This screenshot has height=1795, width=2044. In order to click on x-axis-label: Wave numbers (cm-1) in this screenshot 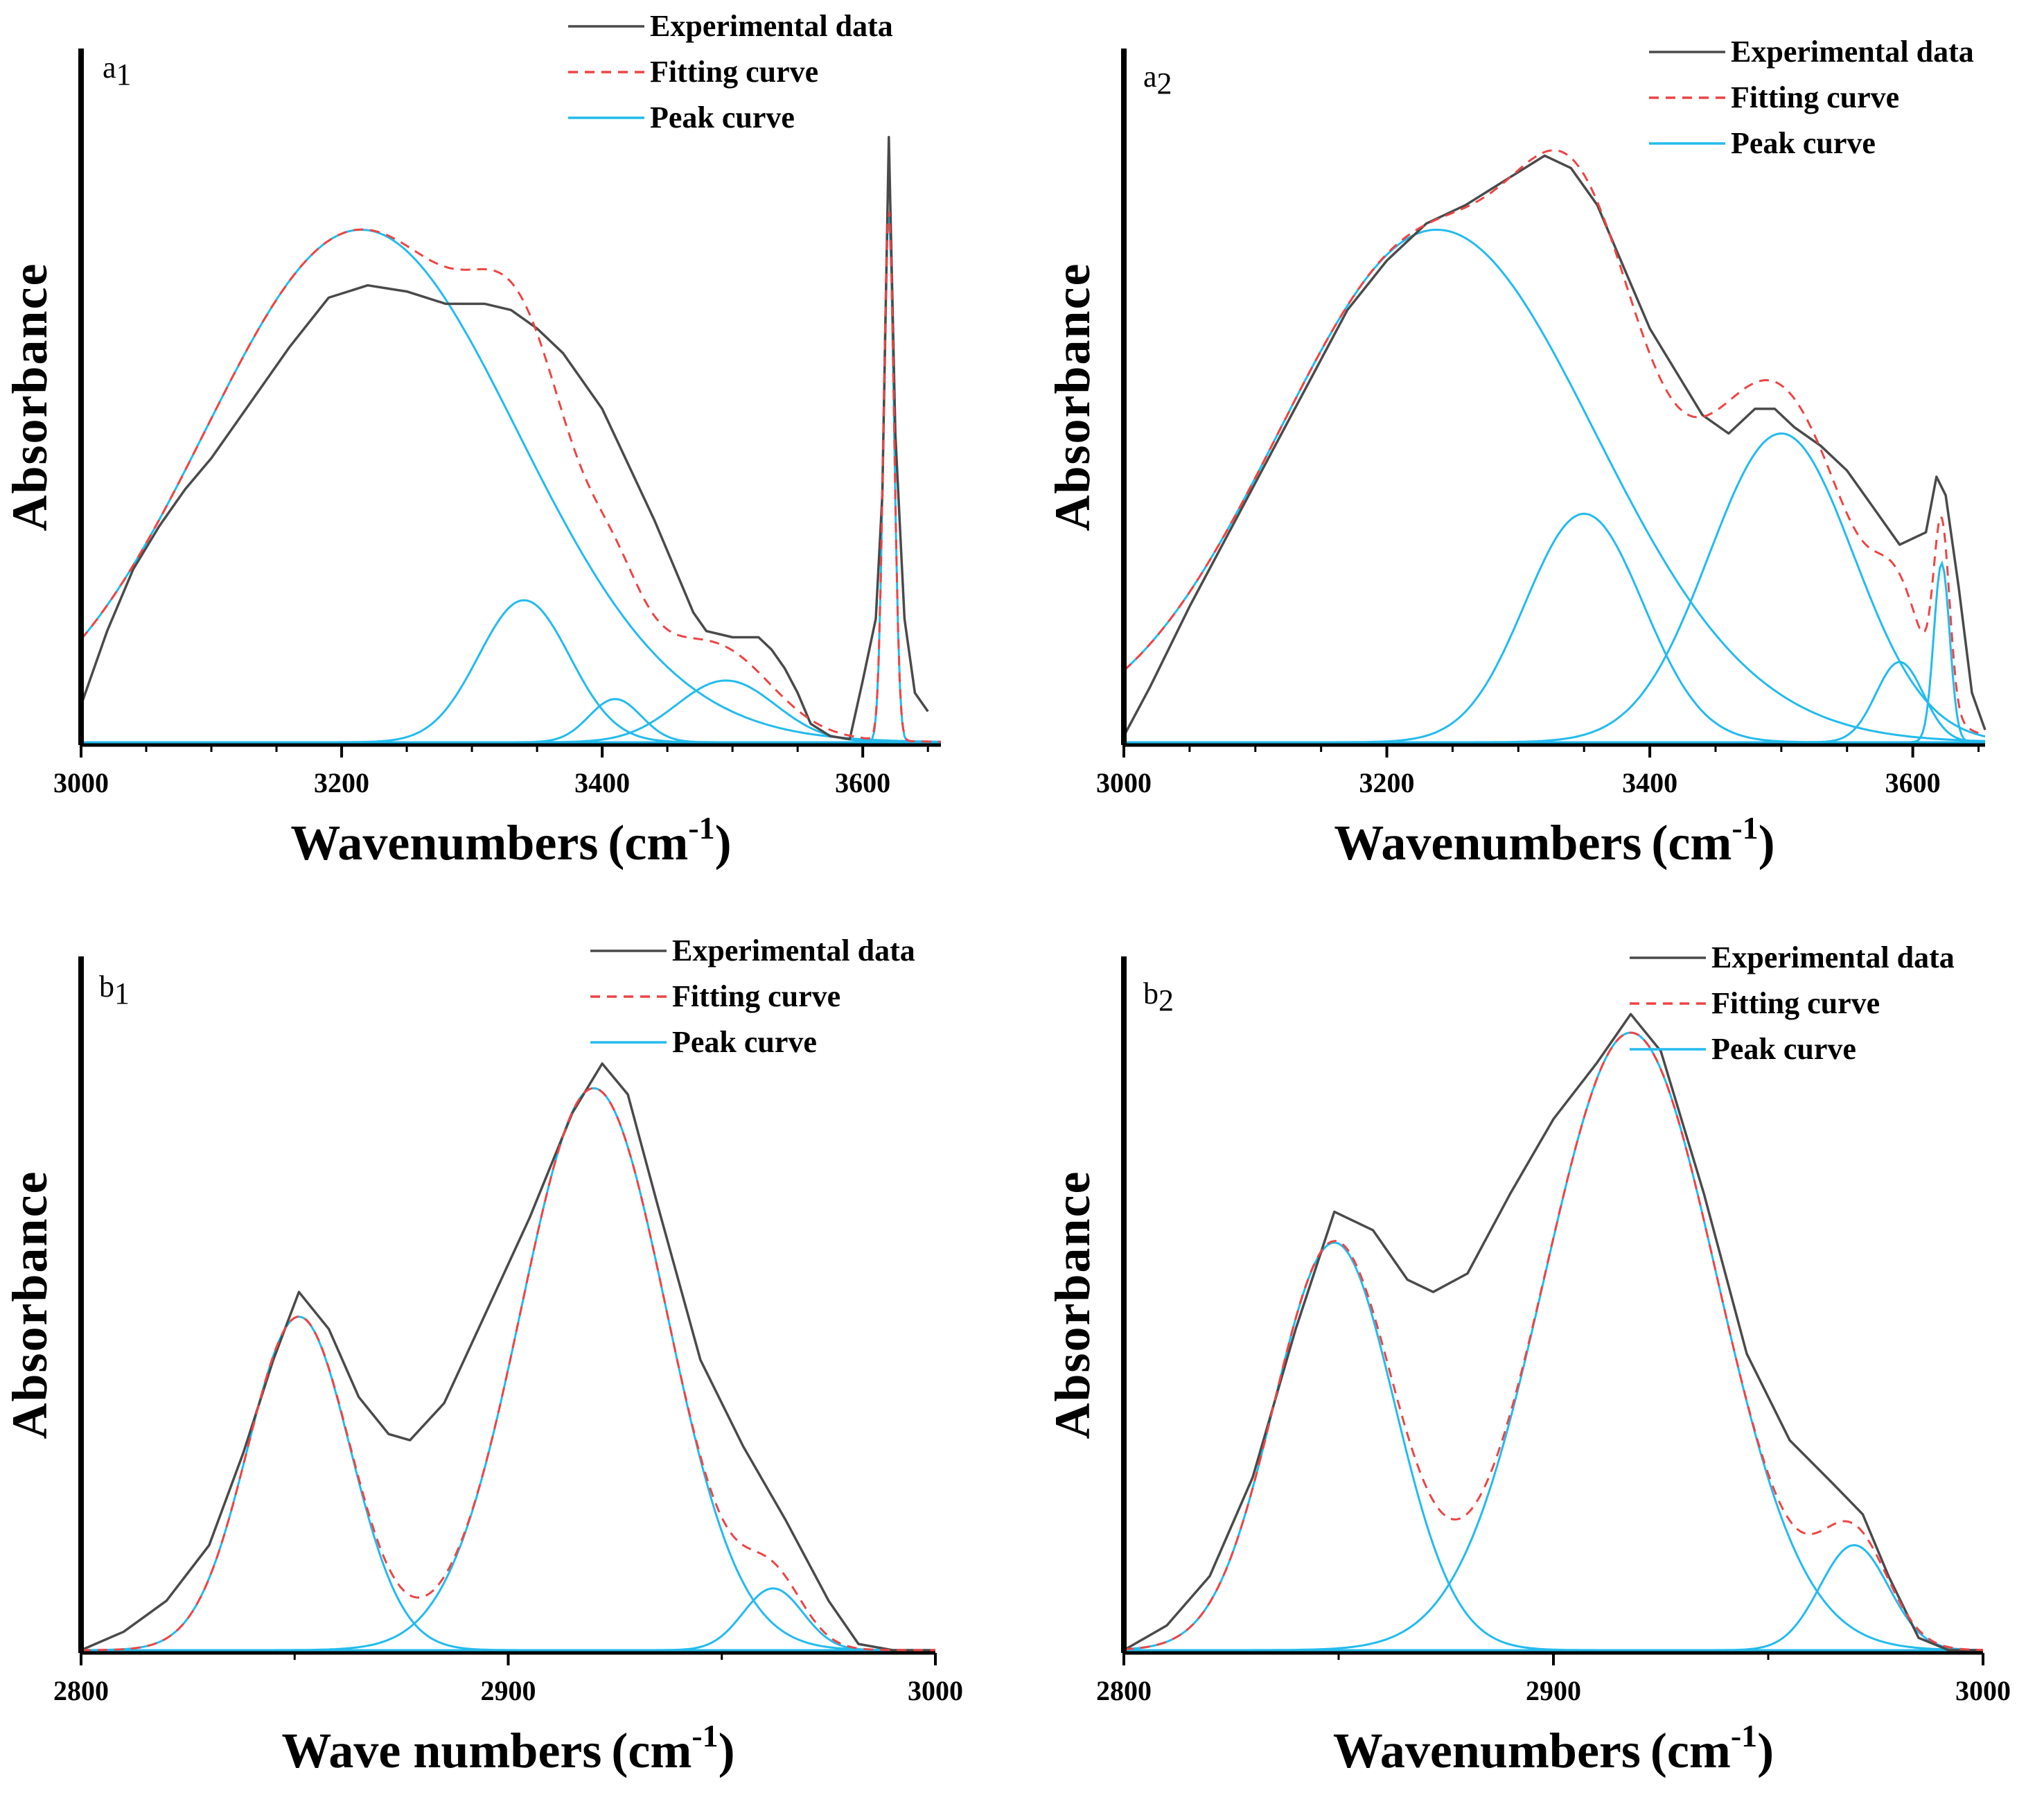, I will do `click(507, 1748)`.